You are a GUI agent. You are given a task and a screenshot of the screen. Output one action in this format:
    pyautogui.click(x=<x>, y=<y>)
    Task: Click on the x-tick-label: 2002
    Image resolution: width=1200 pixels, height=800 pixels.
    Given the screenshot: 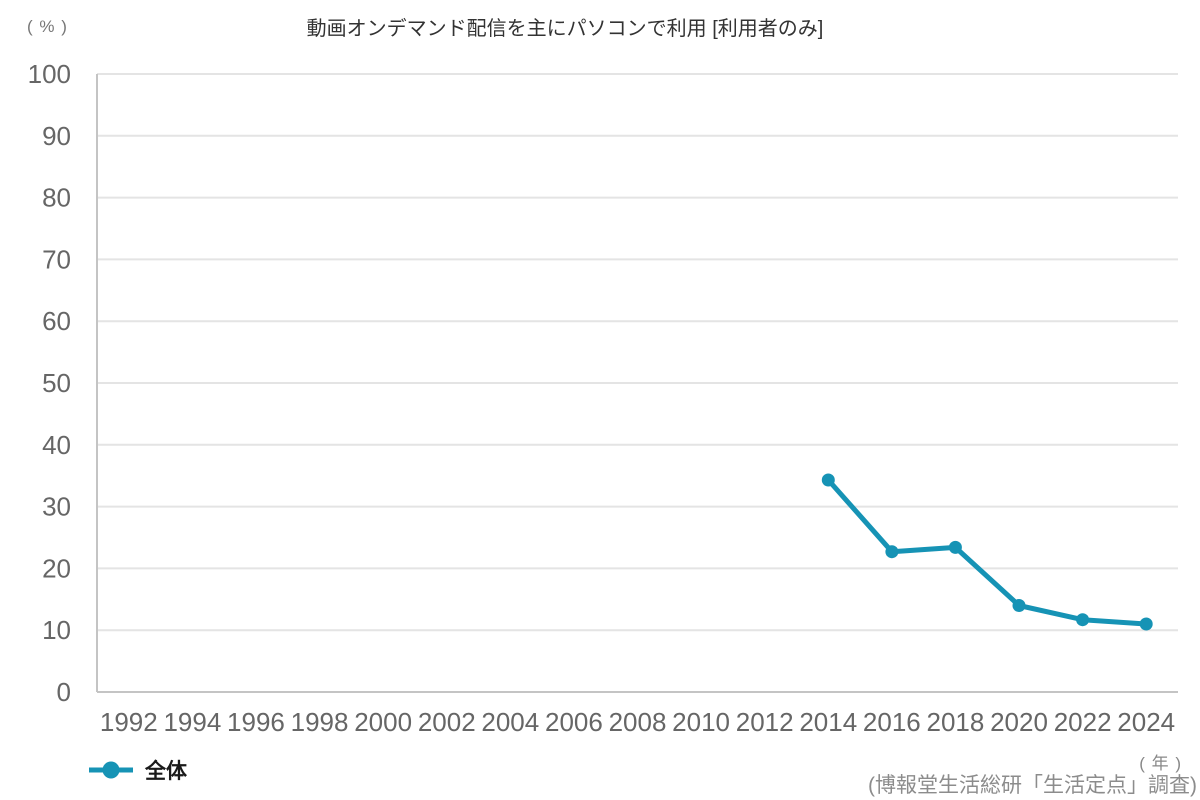 What is the action you would take?
    pyautogui.click(x=447, y=722)
    